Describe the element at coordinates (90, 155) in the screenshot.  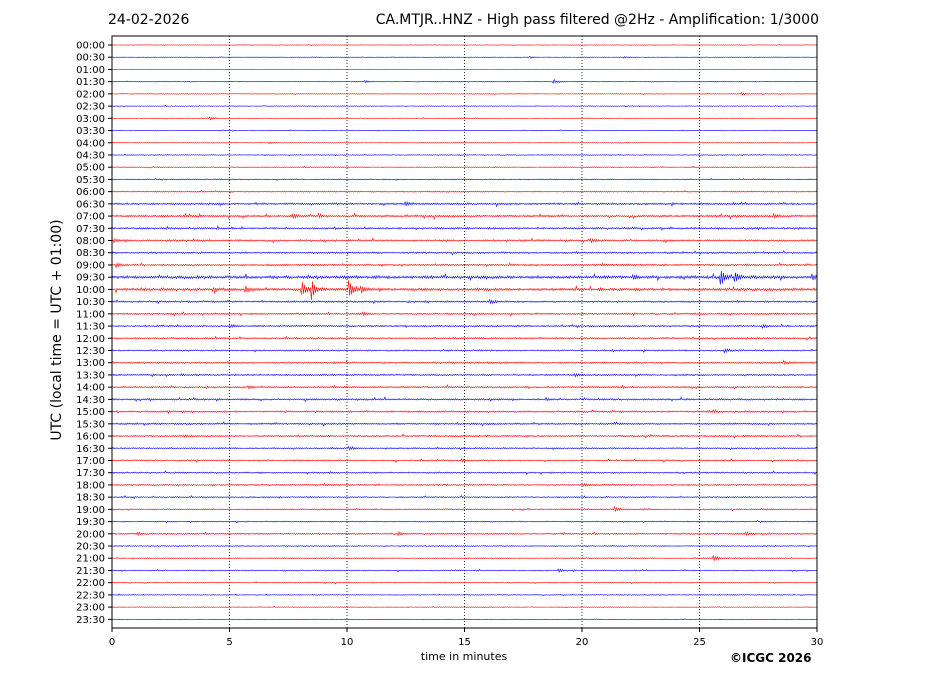
I see `y-tick-label: 04:30` at that location.